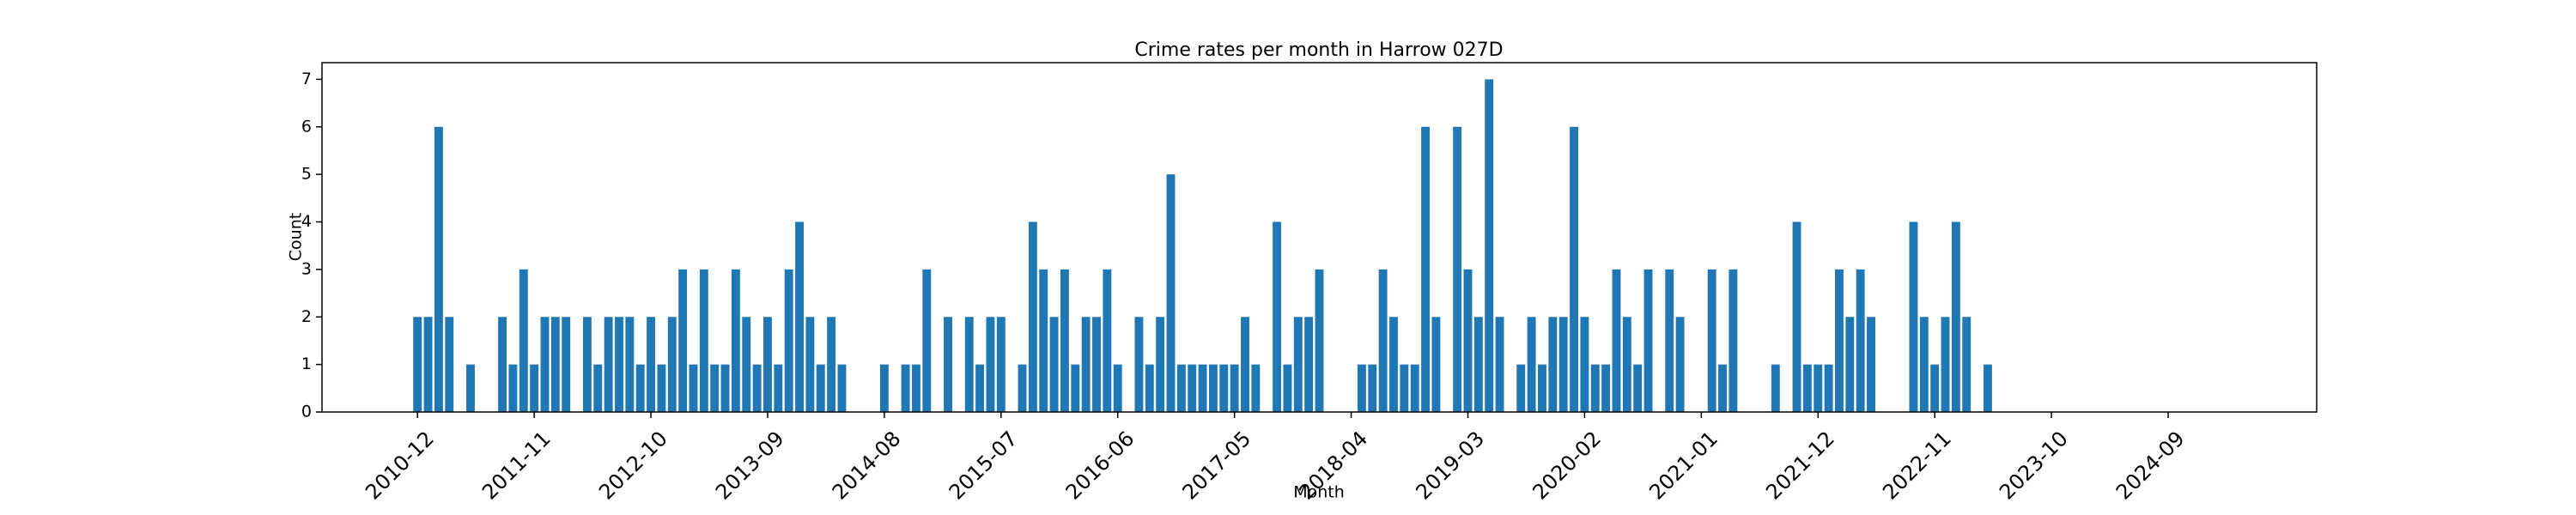 Image resolution: width=2576 pixels, height=515 pixels. I want to click on x-tick-label: 2013-09, so click(750, 466).